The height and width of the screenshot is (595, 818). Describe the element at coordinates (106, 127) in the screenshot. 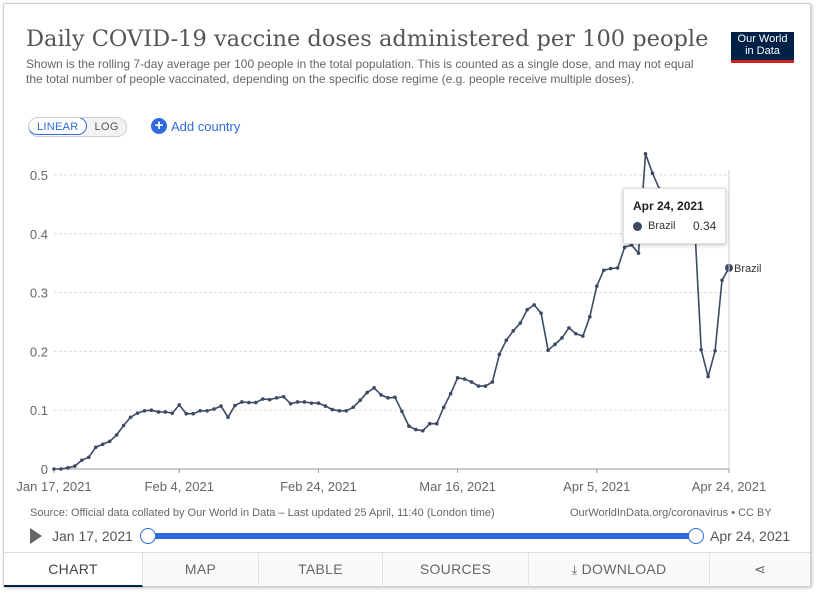

I see `log-scale-button: LOG` at that location.